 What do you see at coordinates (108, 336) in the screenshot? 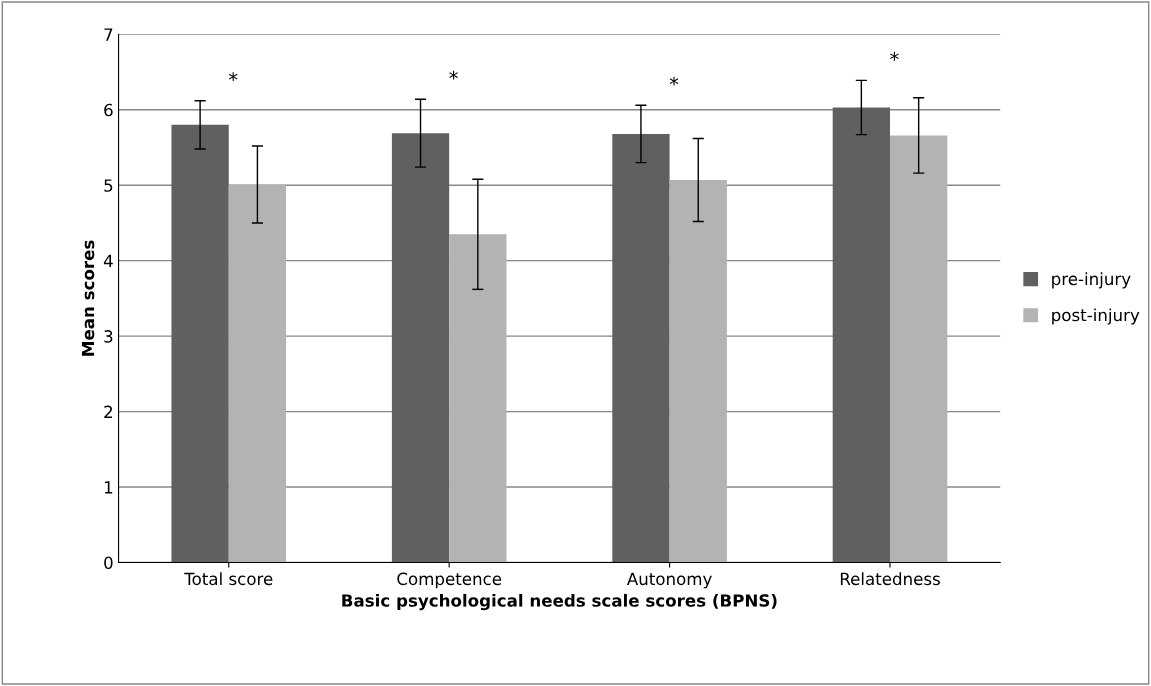
I see `y-tick-label: 3` at bounding box center [108, 336].